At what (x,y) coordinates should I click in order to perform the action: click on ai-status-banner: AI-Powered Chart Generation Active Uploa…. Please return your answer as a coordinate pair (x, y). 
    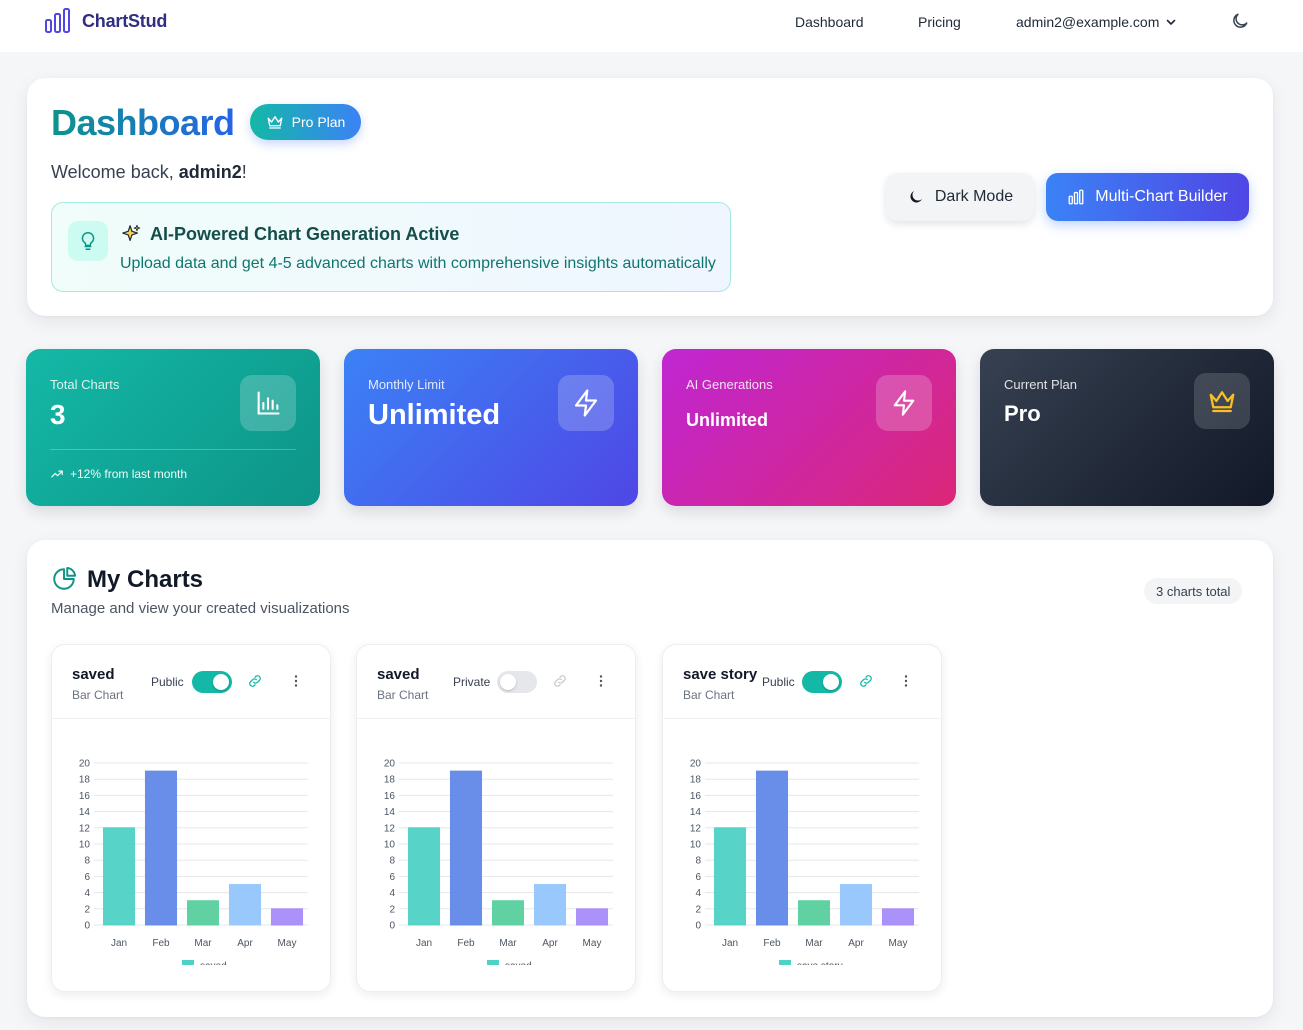
    Looking at the image, I should click on (391, 247).